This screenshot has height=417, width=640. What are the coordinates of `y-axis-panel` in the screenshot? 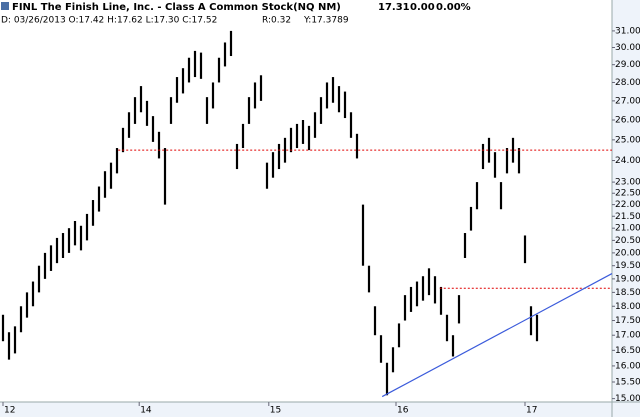 It's located at (626, 208).